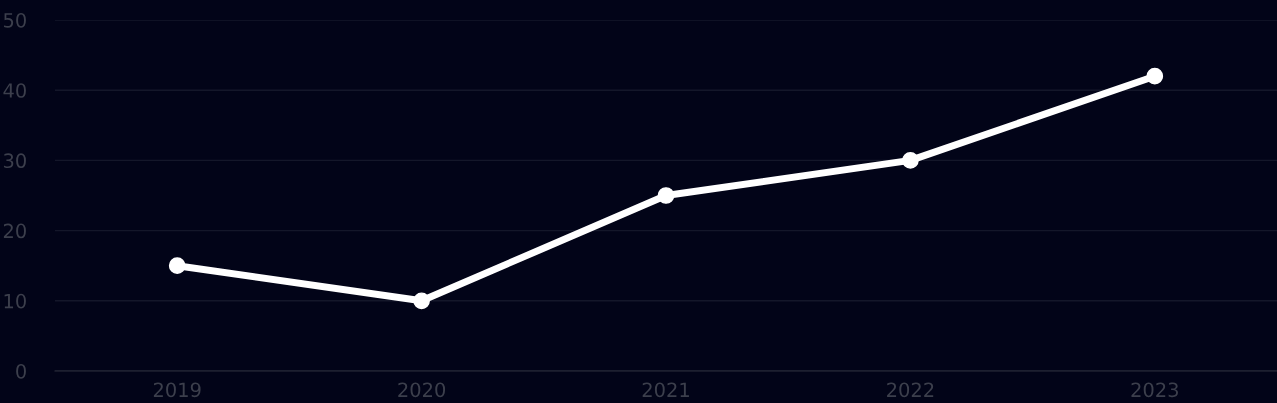 The width and height of the screenshot is (1277, 403). What do you see at coordinates (665, 390) in the screenshot?
I see `x-tick-label: 2021` at bounding box center [665, 390].